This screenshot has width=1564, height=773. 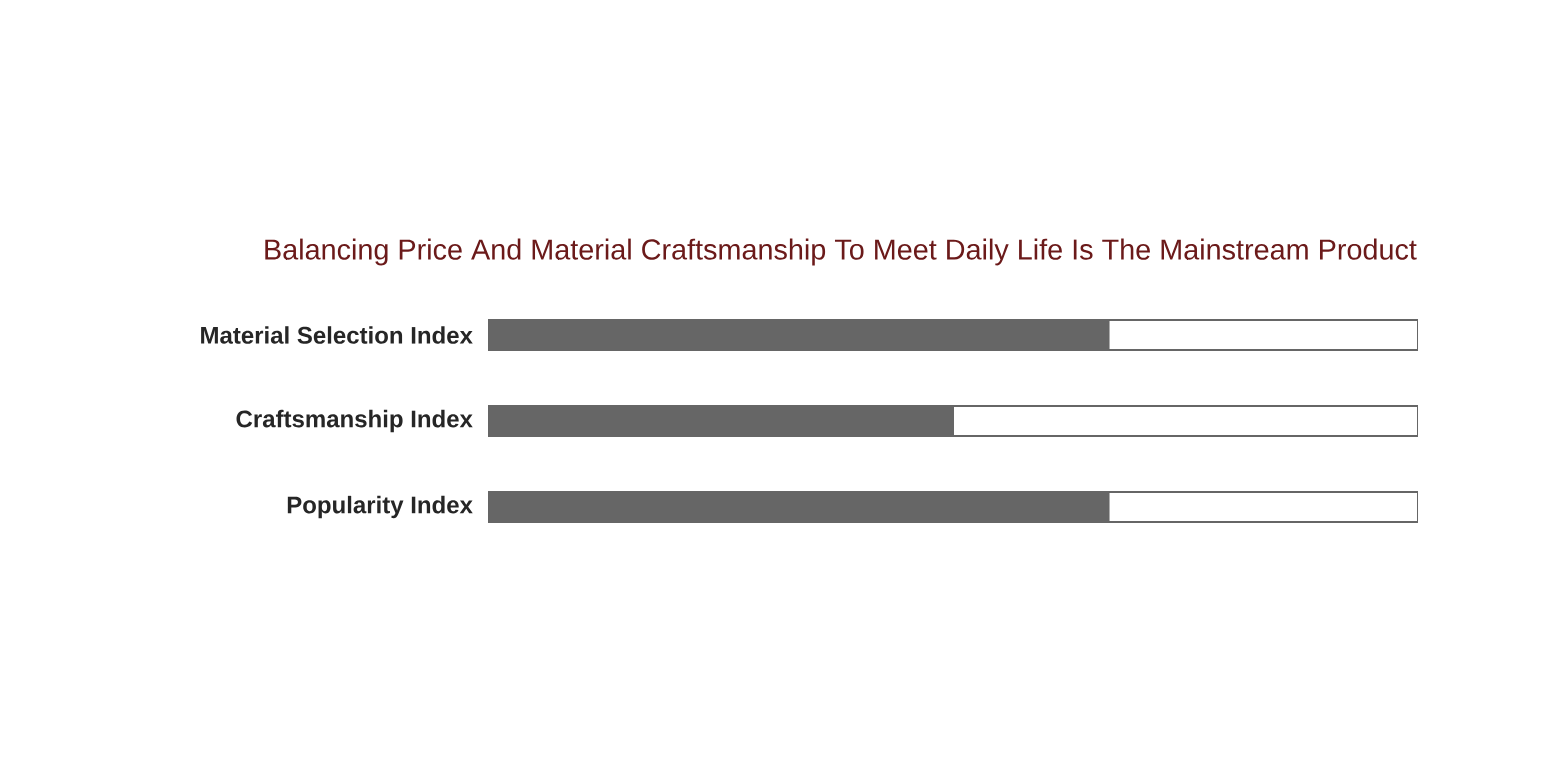 I want to click on y-tick-label: Material Selection Index, so click(x=337, y=335).